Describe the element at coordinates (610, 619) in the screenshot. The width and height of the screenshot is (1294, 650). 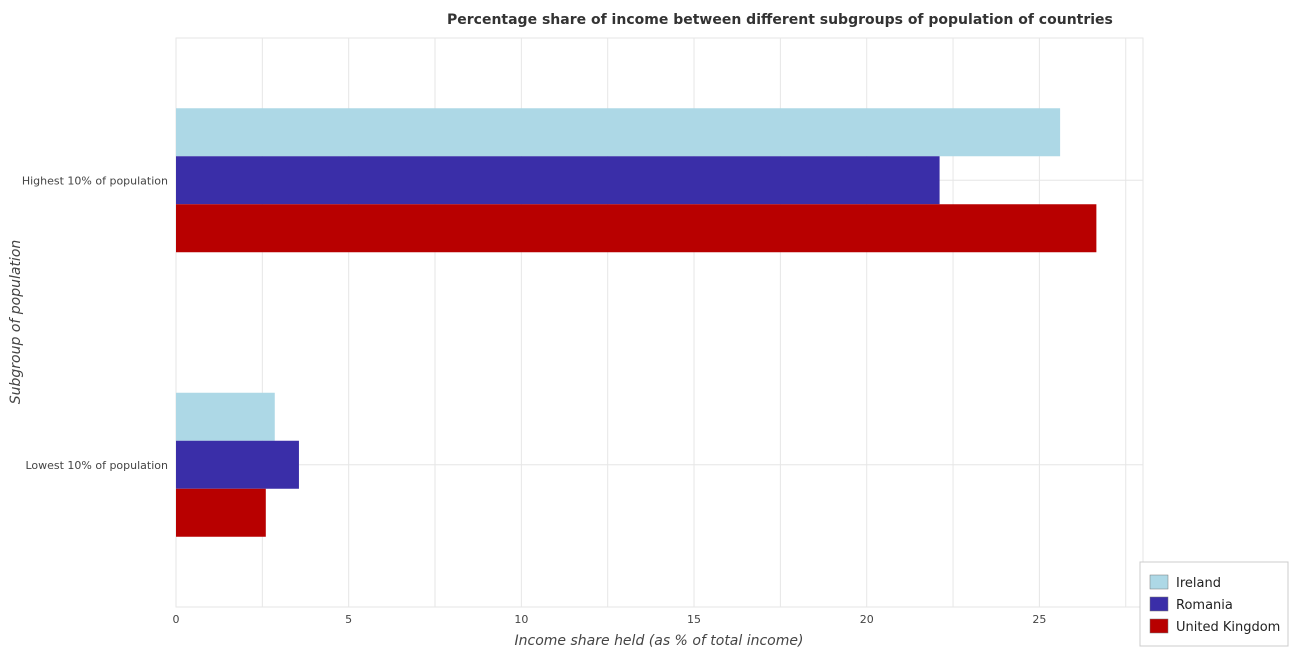
I see `x-axis-ticks: 0 5 10 15 20 25` at that location.